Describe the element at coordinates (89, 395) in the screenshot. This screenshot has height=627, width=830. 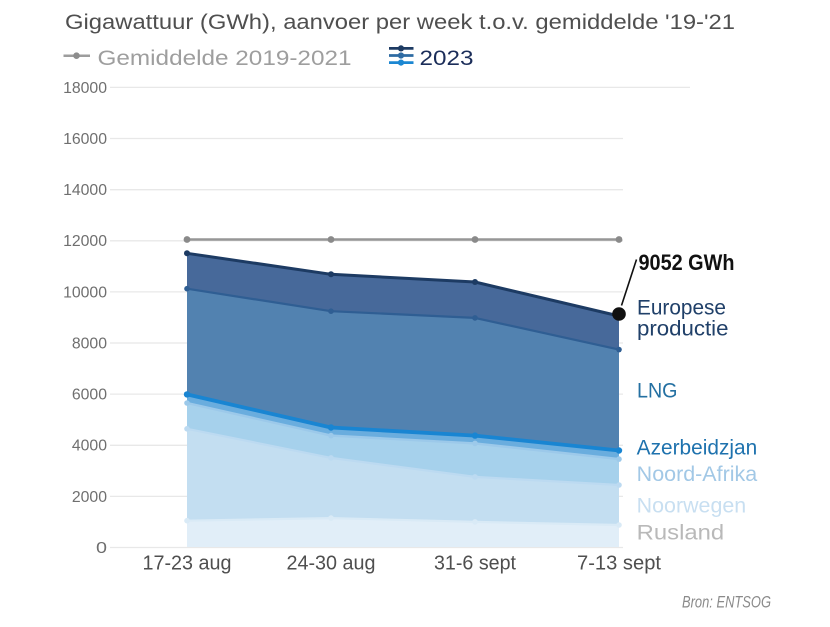
I see `svg-text: 6000` at that location.